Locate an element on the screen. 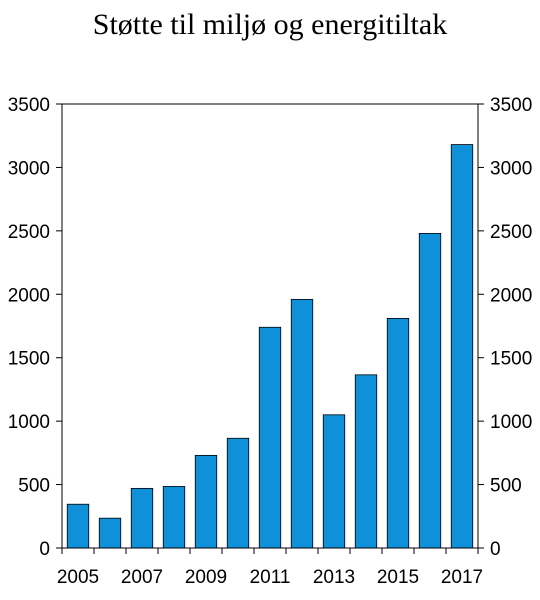 Image resolution: width=540 pixels, height=600 pixels. bar-2014 is located at coordinates (366, 461).